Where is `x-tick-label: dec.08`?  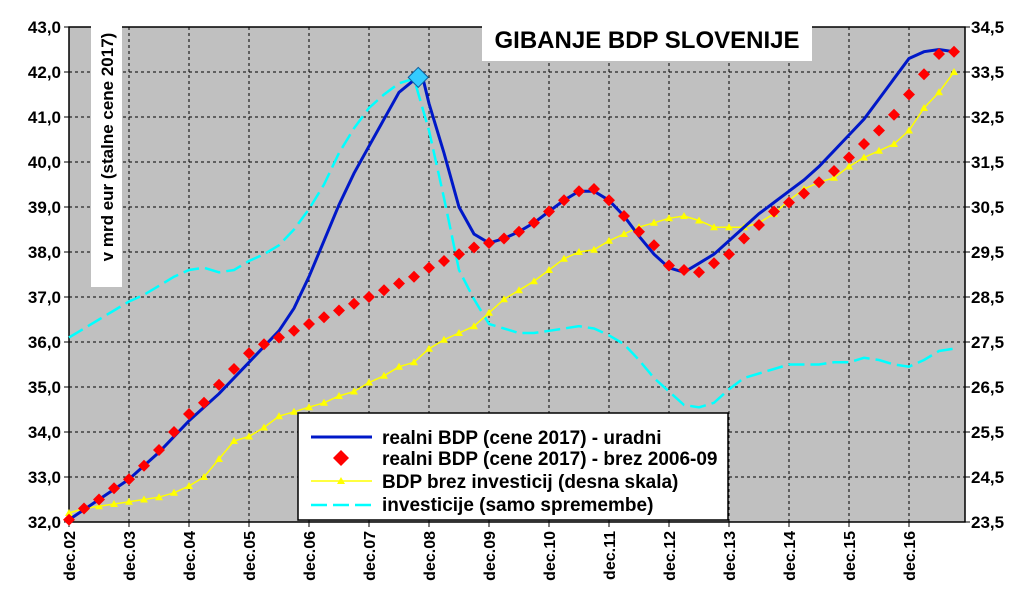 x-tick-label: dec.08 is located at coordinates (430, 556).